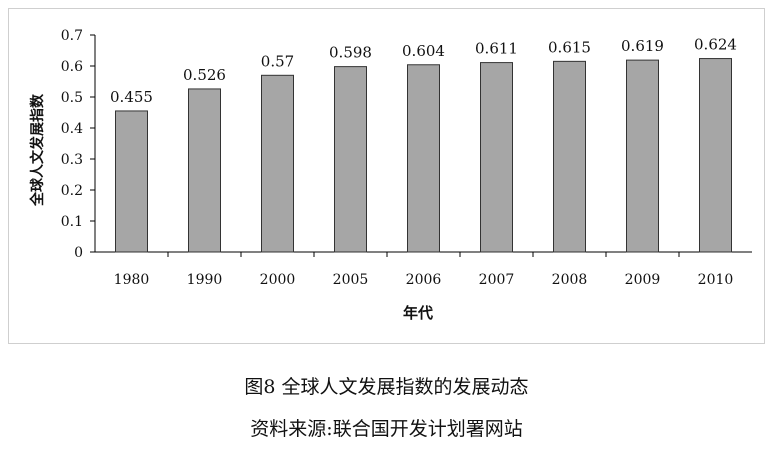 Image resolution: width=773 pixels, height=463 pixels. I want to click on y-tick-label: 0, so click(78, 253).